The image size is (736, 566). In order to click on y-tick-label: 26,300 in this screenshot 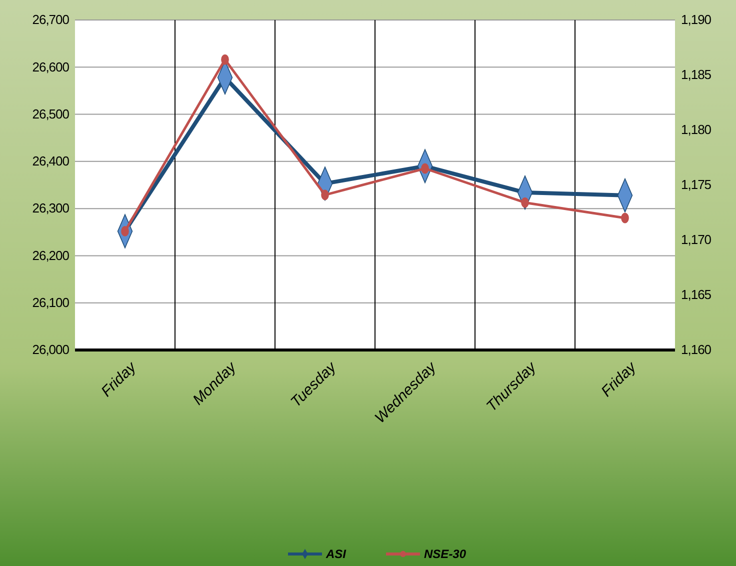, I will do `click(51, 208)`.